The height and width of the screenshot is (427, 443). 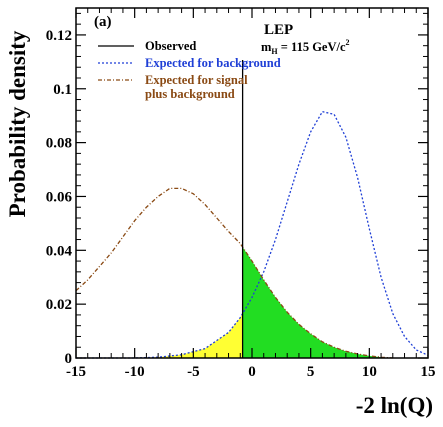 What do you see at coordinates (266, 47) in the screenshot?
I see `mass-prefix: m` at bounding box center [266, 47].